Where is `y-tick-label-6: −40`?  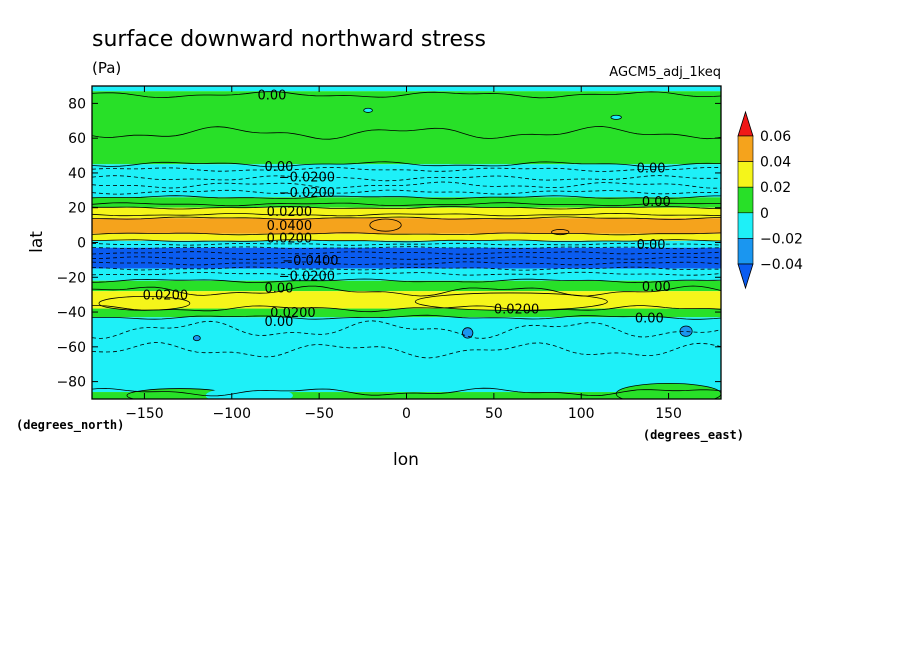
y-tick-label-6: −40 is located at coordinates (71, 313).